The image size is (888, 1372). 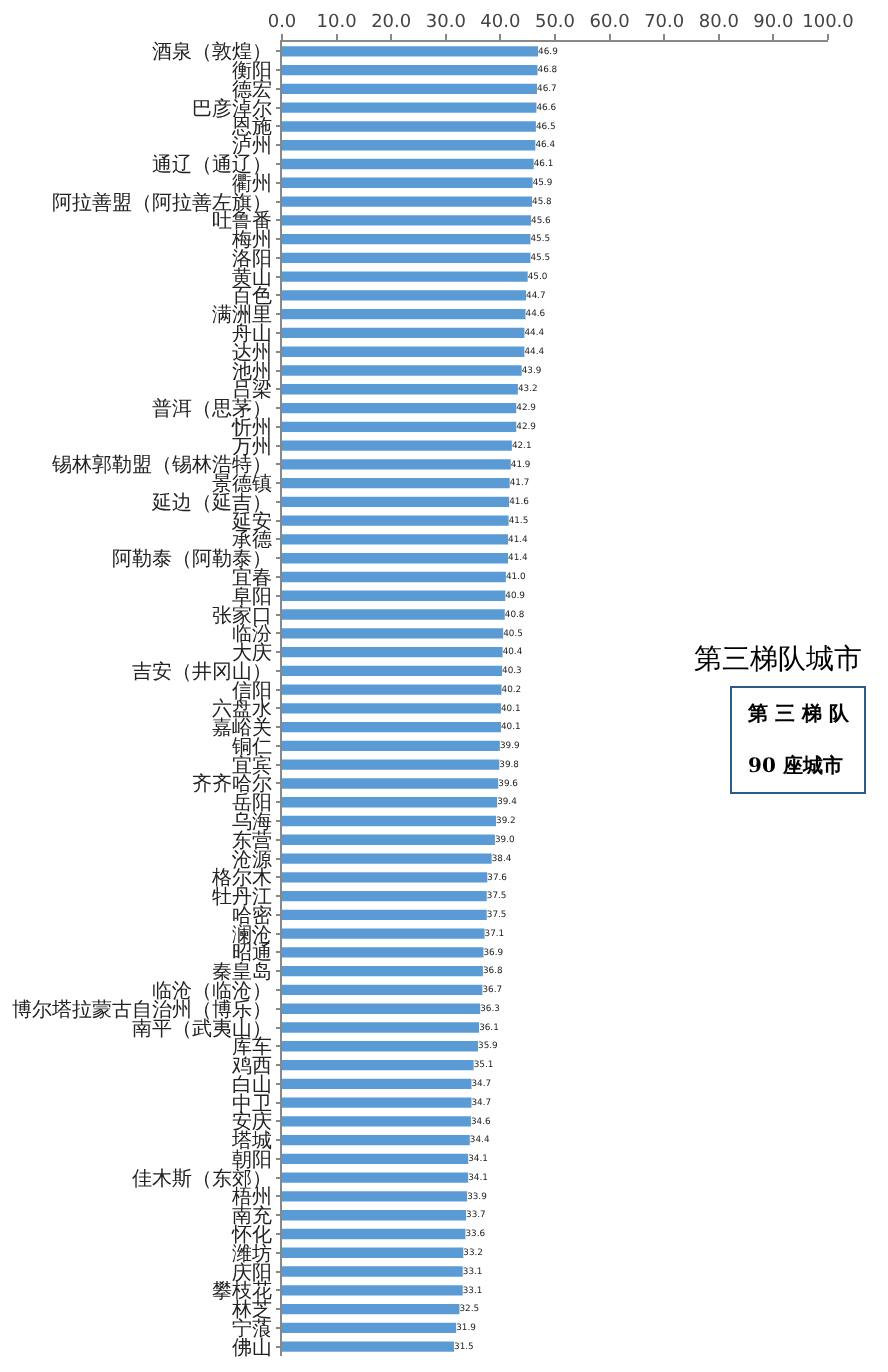 I want to click on annotation: 第三梯队城市, so click(x=778, y=660).